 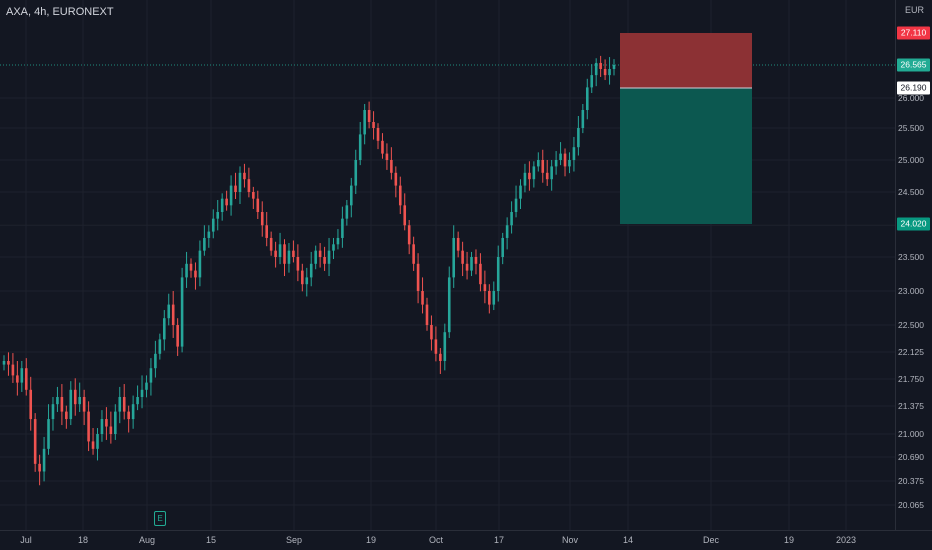 I want to click on symbol-title: AXA, 4h, EURONEXT, so click(x=60, y=12).